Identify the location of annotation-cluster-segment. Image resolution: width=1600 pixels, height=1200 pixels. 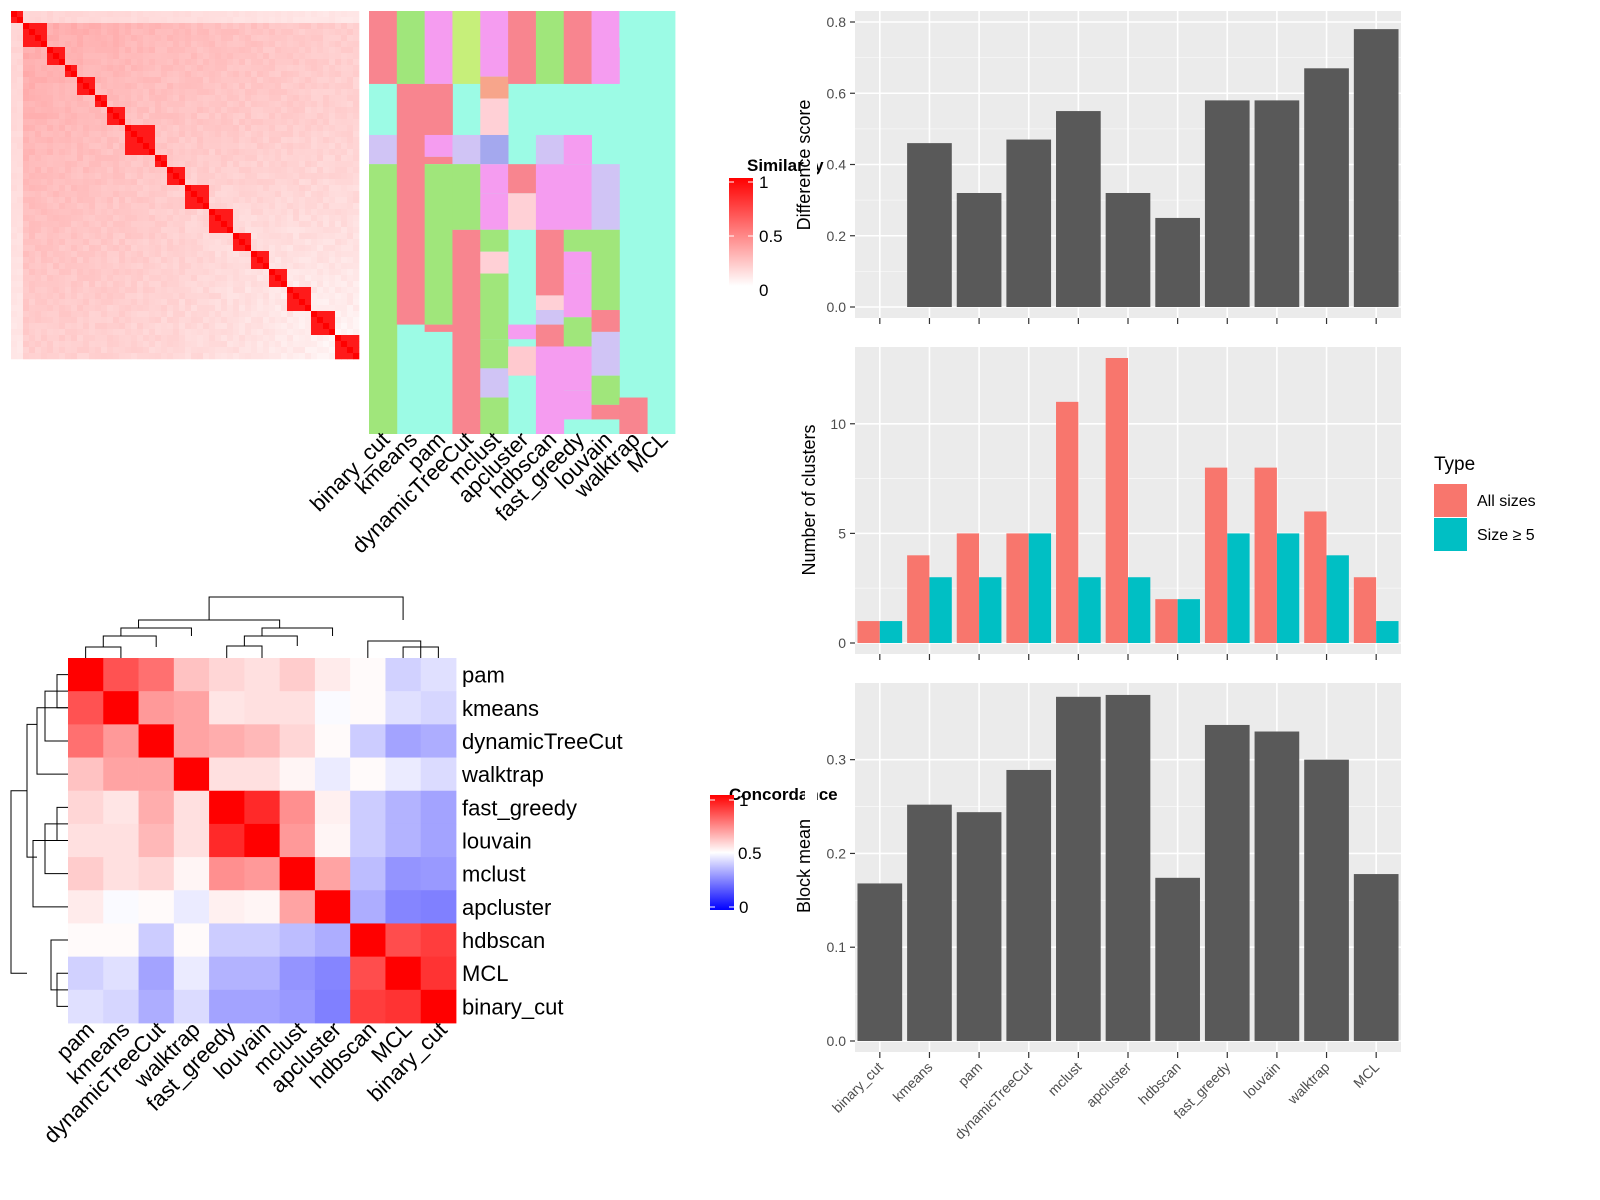
(577, 368).